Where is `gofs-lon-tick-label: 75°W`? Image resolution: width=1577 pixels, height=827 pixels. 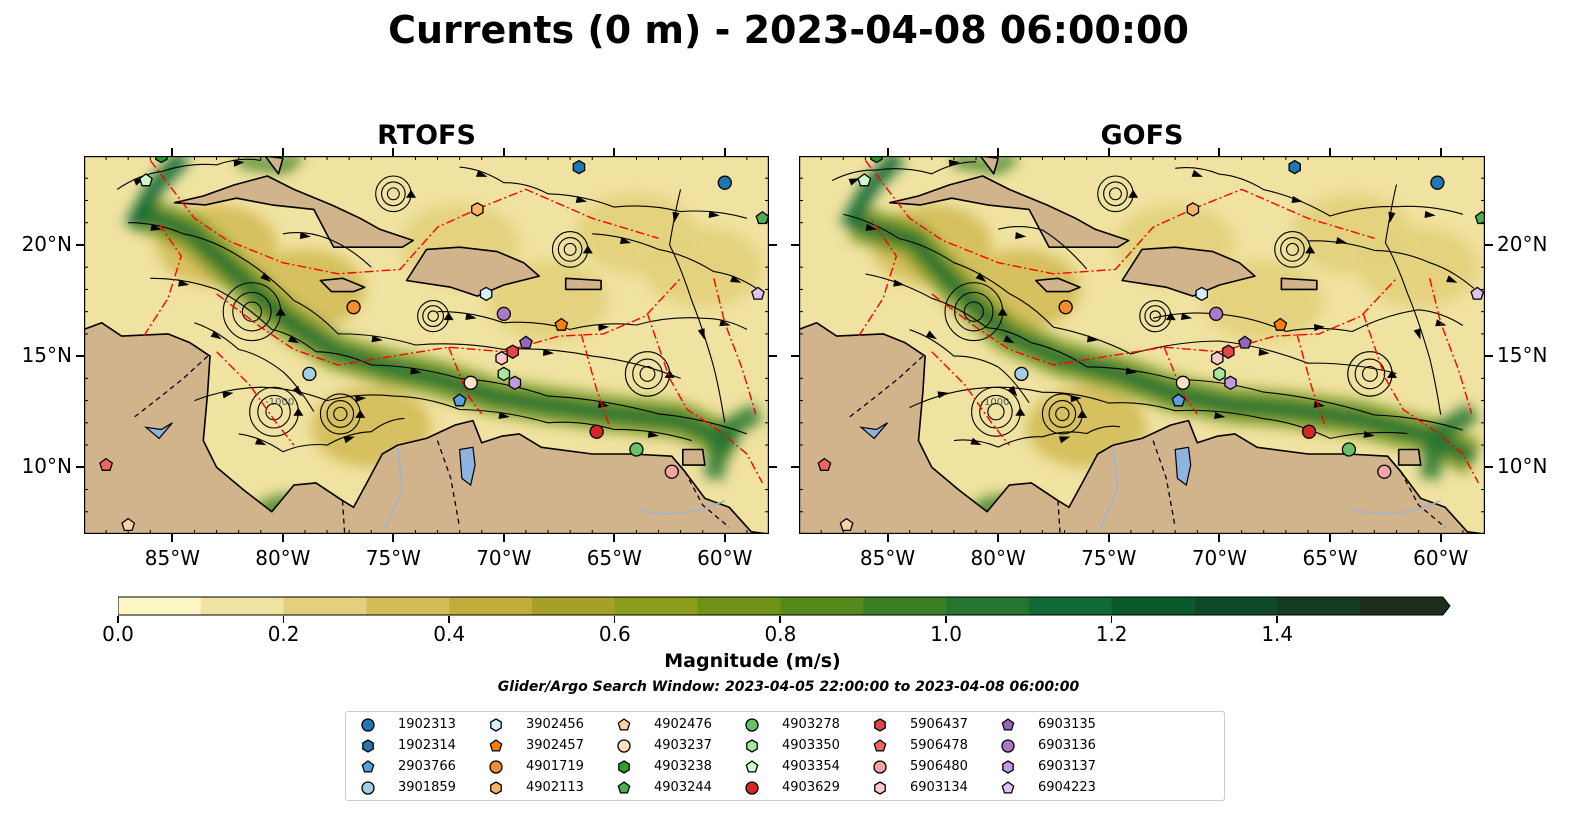
gofs-lon-tick-label: 75°W is located at coordinates (1109, 558).